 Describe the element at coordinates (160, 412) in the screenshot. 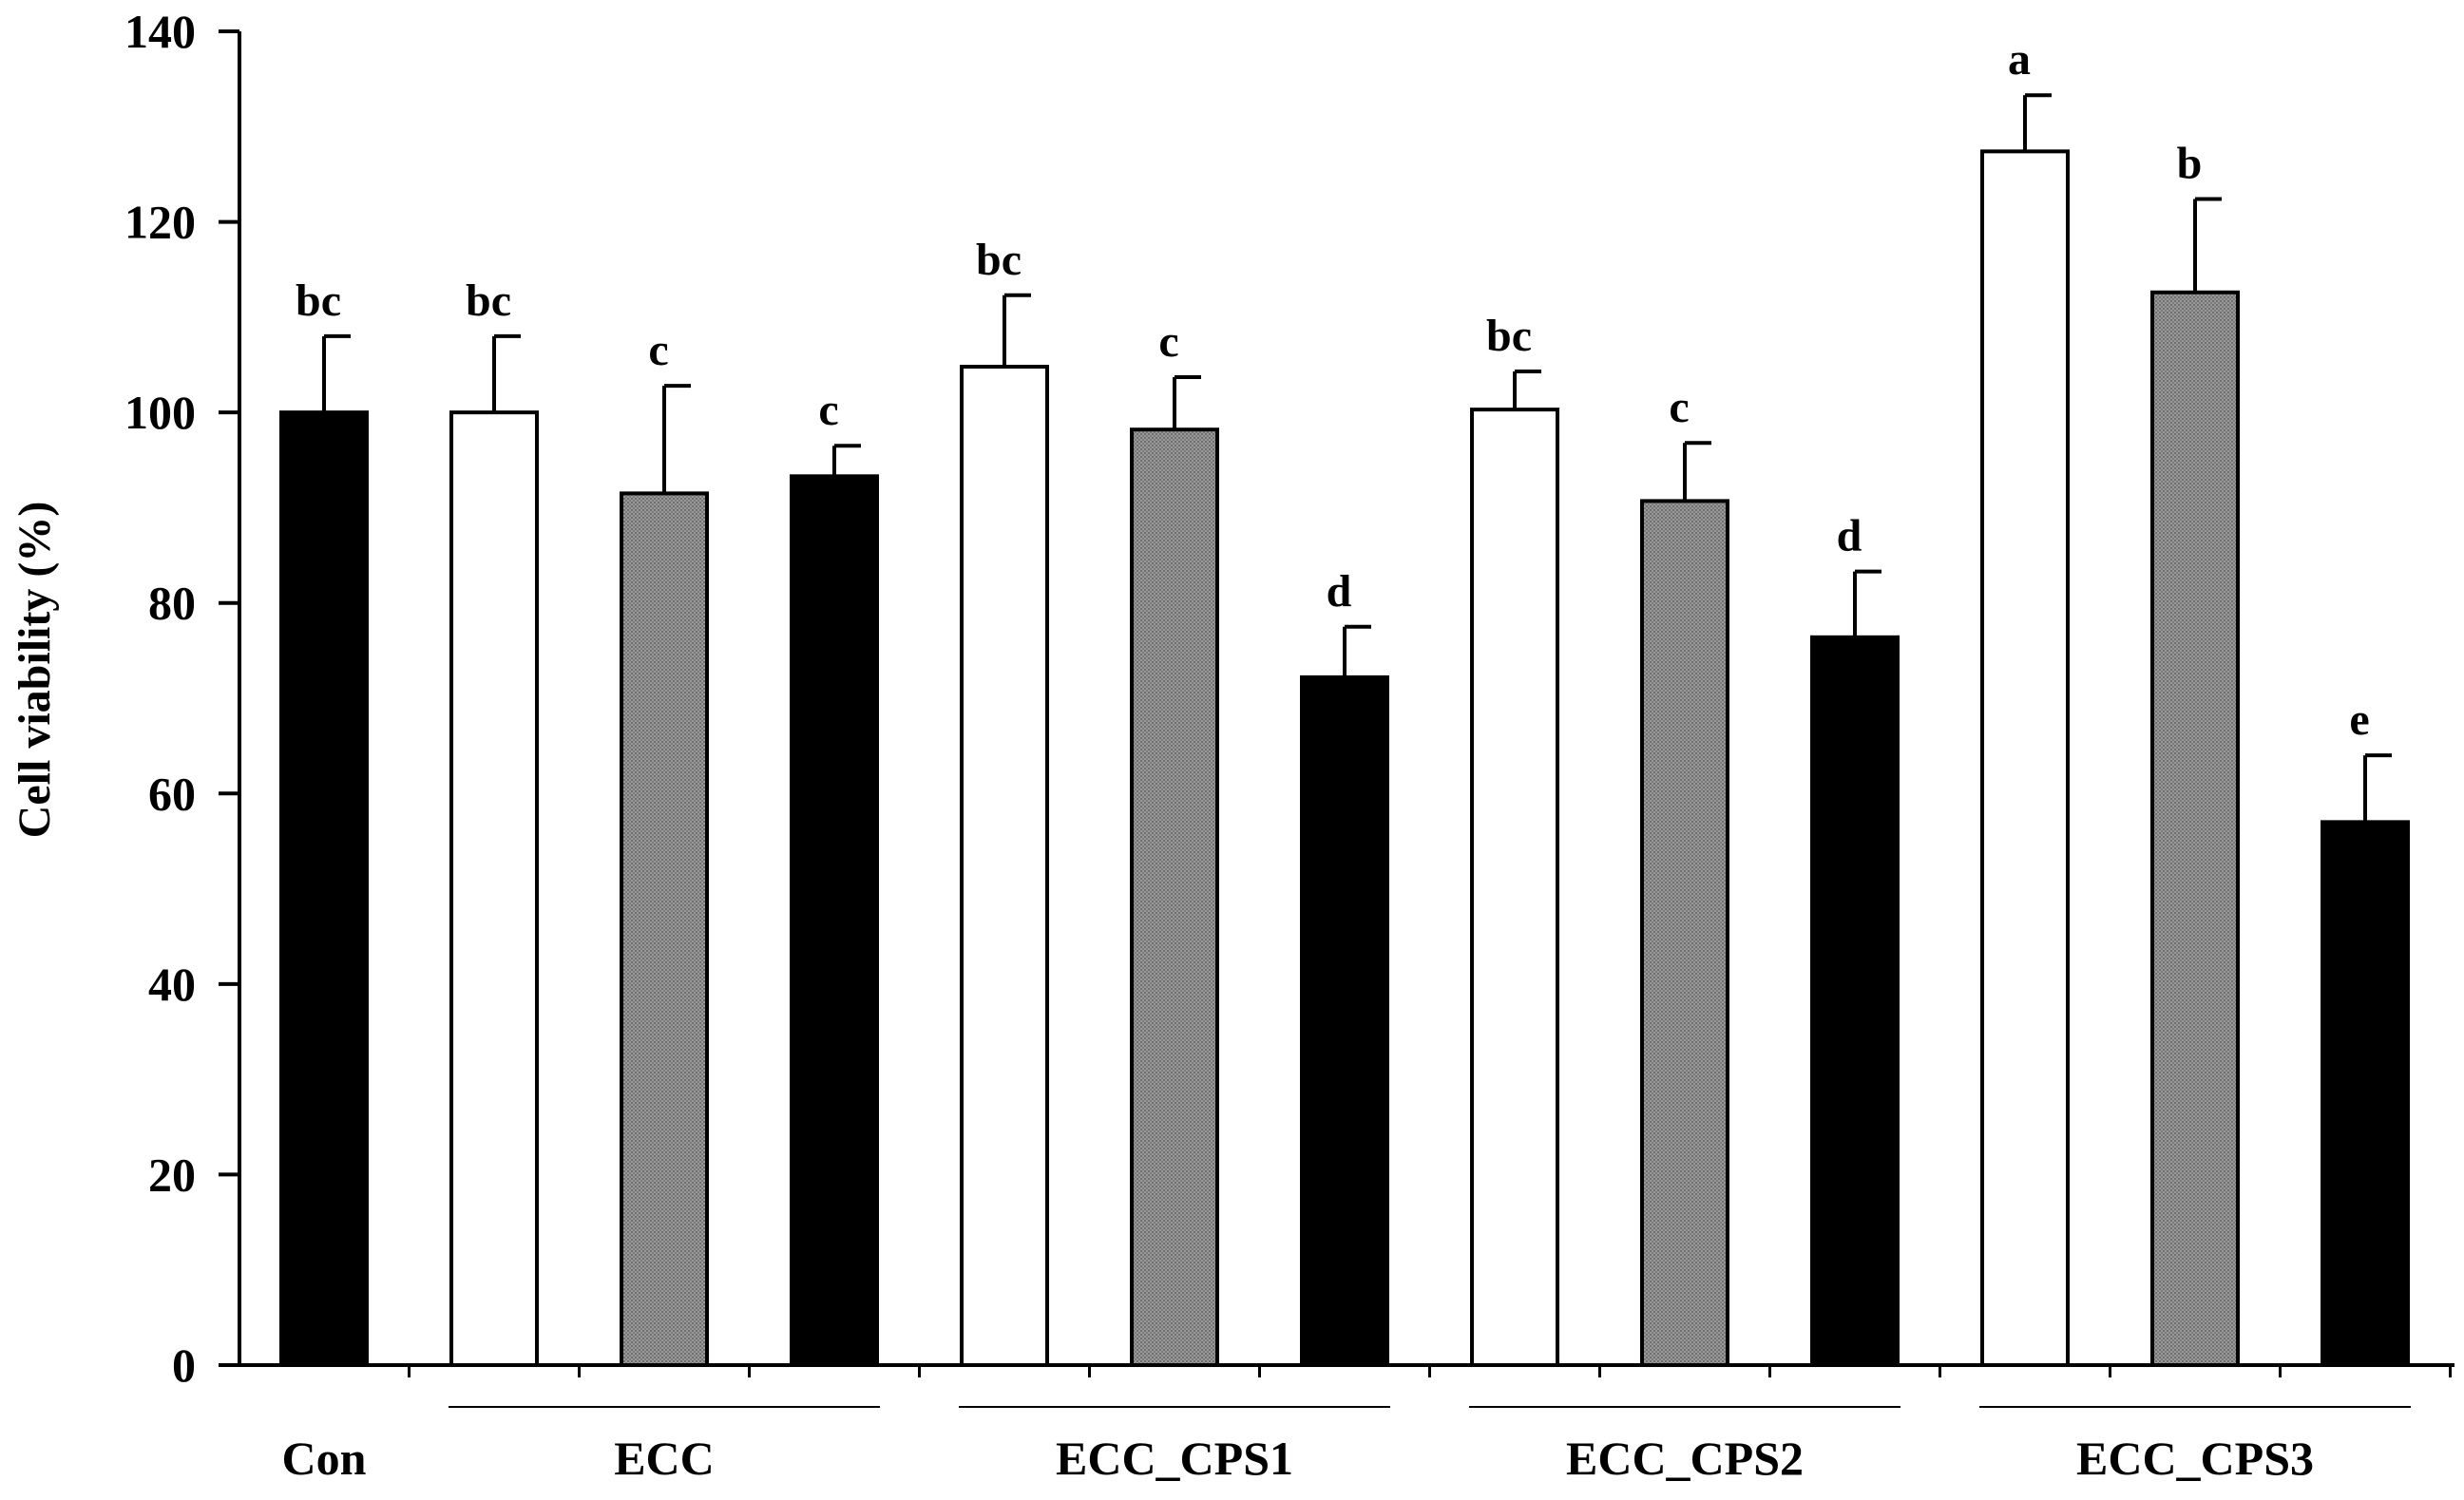

I see `y-tick-label: 100` at that location.